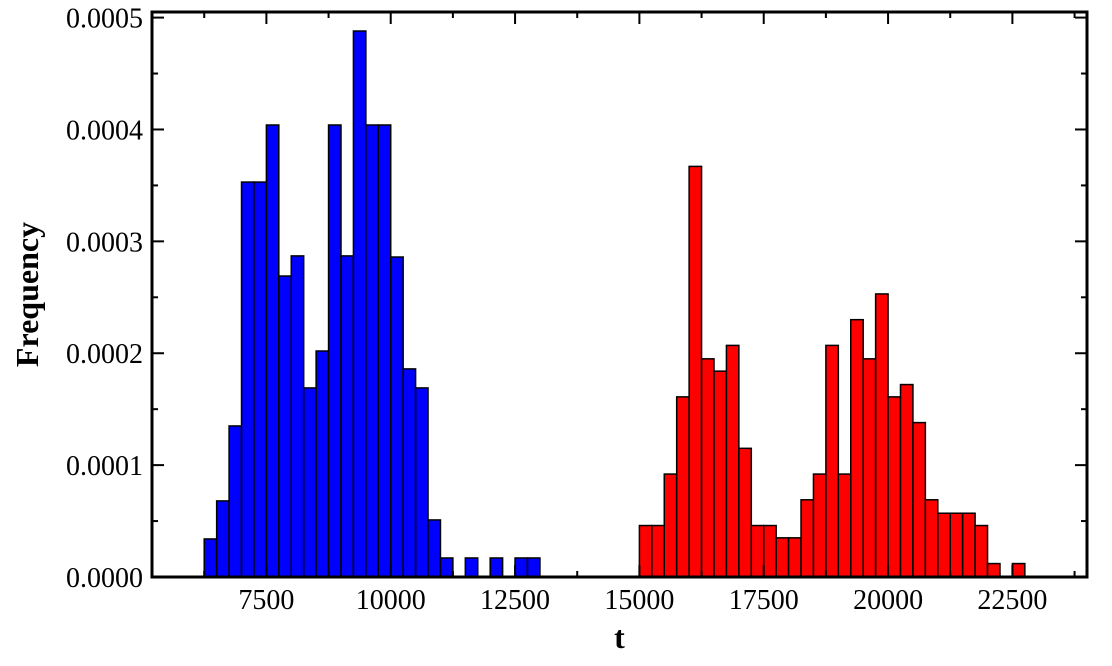  What do you see at coordinates (104, 466) in the screenshot?
I see `y-tick-label: 0.0001` at bounding box center [104, 466].